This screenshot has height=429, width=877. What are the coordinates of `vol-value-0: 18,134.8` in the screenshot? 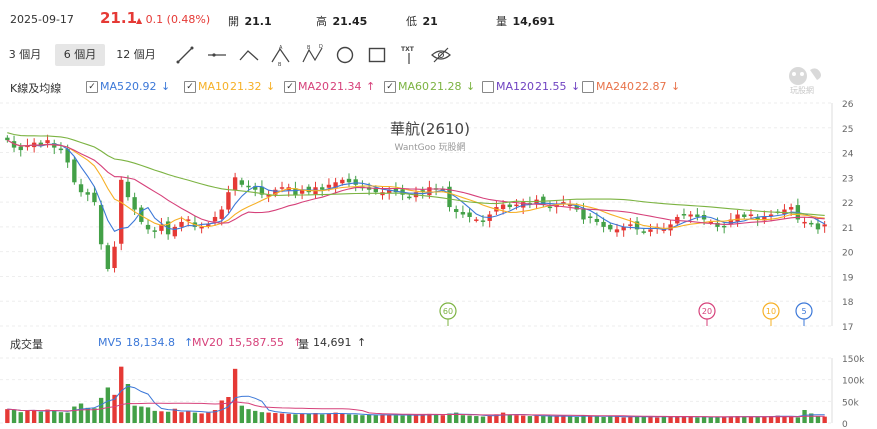 It's located at (150, 342).